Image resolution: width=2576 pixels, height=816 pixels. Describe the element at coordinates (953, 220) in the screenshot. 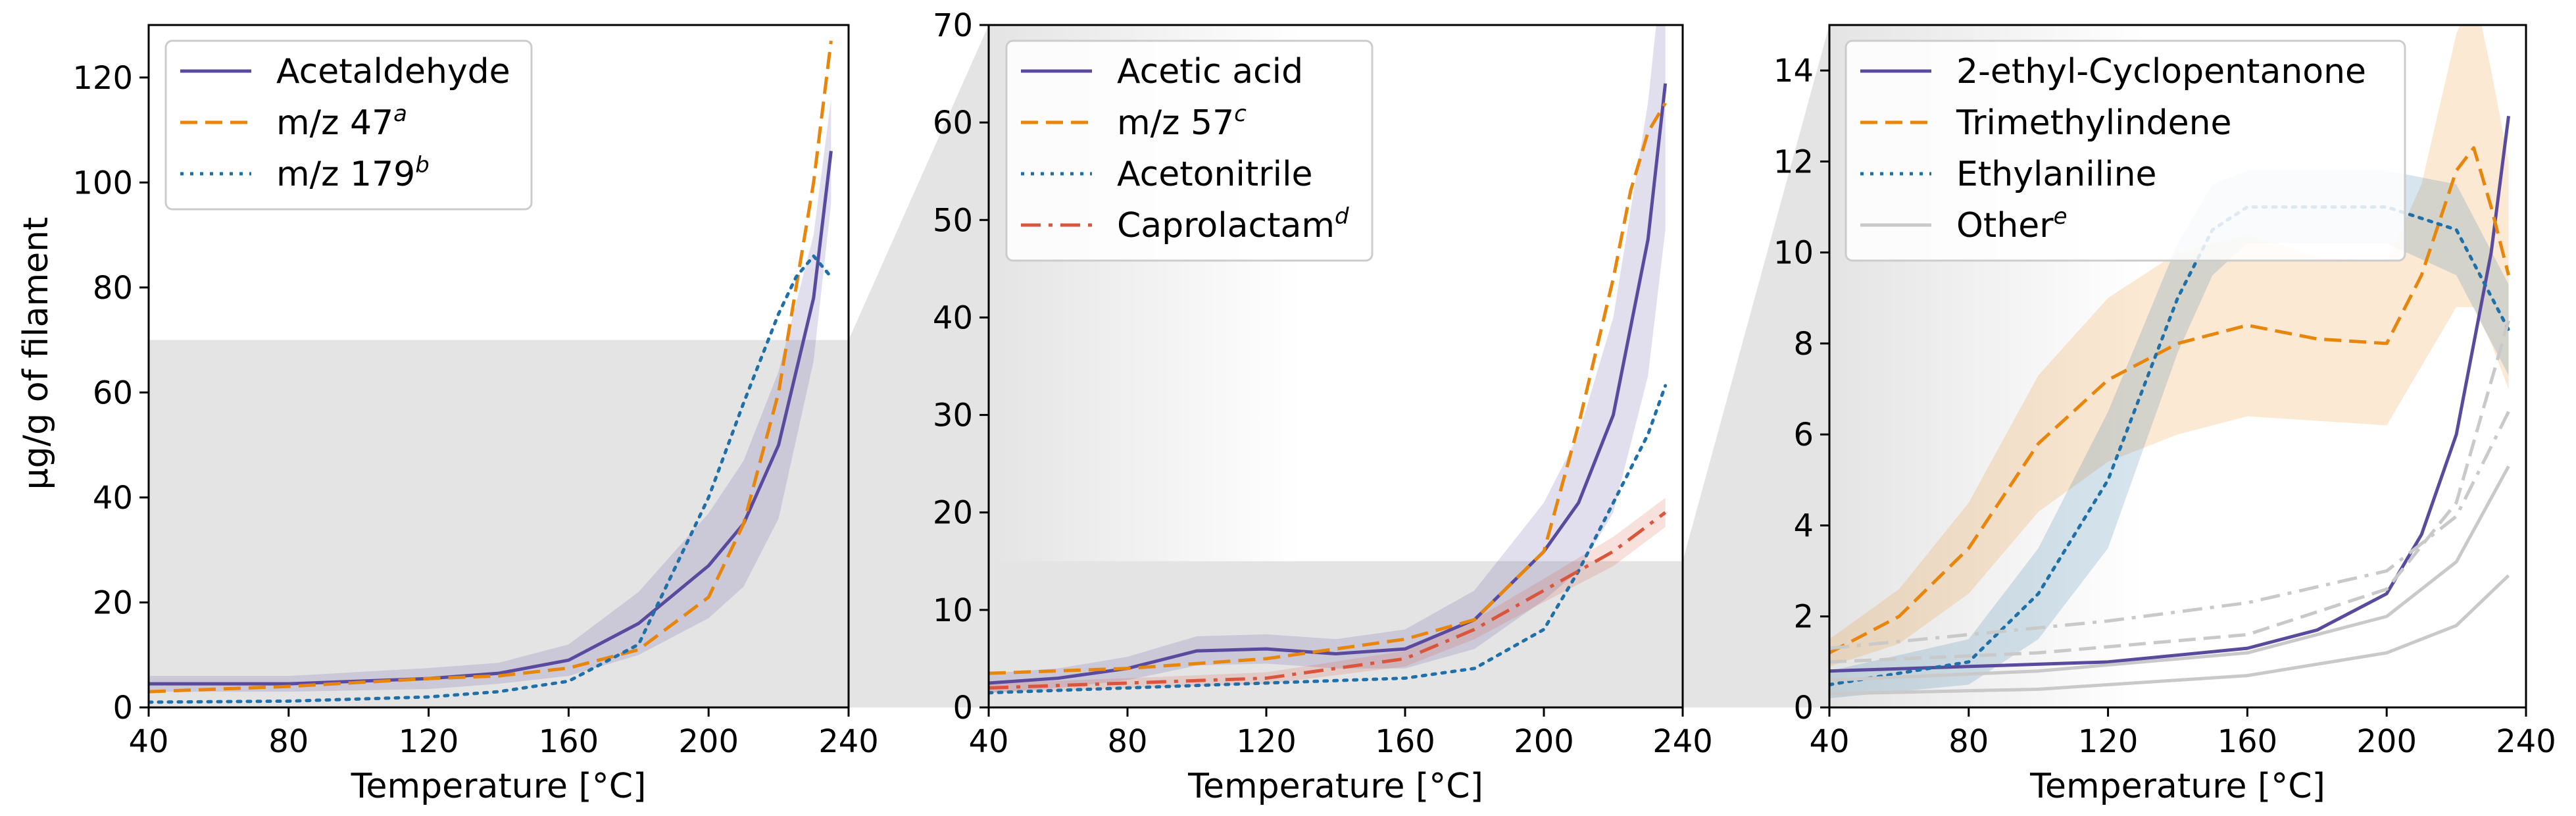

I see `y-tick-label: 50` at that location.